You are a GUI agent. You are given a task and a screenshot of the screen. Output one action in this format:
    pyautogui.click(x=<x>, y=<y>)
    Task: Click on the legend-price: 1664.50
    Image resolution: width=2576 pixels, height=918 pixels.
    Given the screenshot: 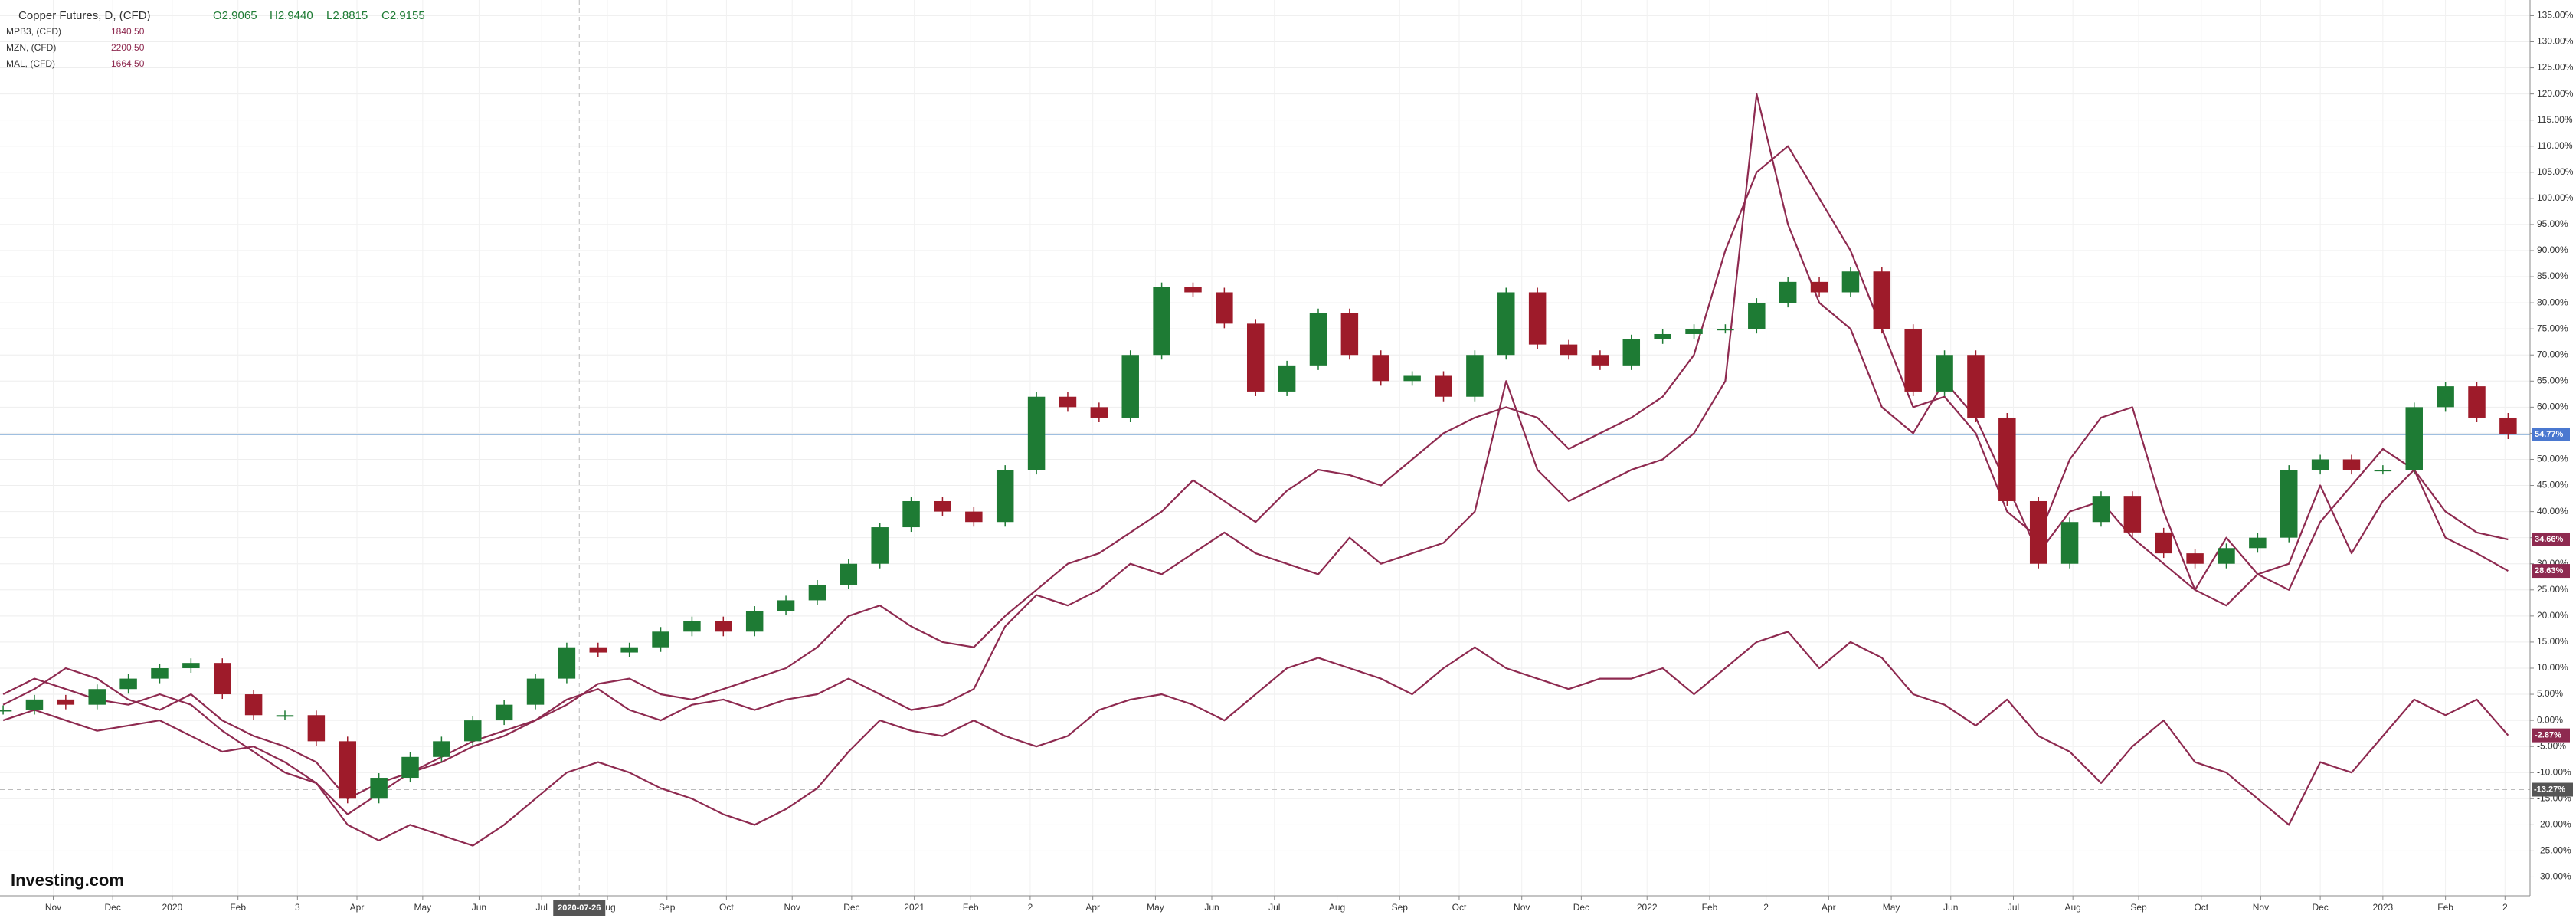 What is the action you would take?
    pyautogui.click(x=128, y=64)
    